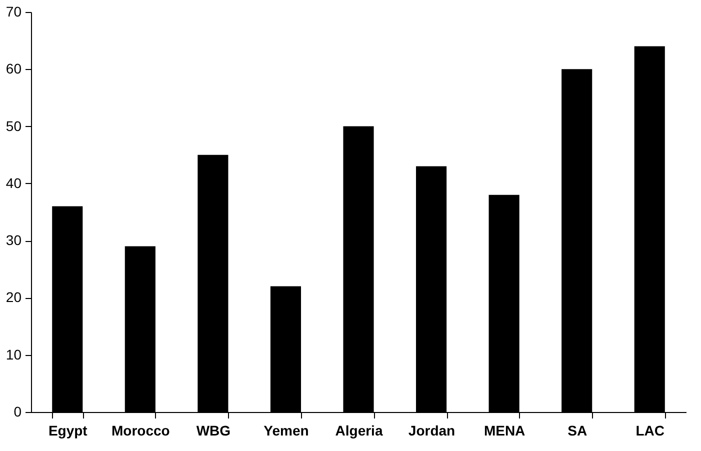 The image size is (701, 451). What do you see at coordinates (14, 354) in the screenshot?
I see `y-tick-label: 10` at bounding box center [14, 354].